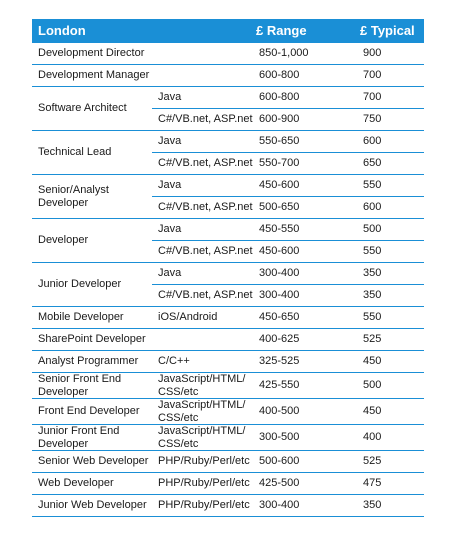  Describe the element at coordinates (63, 240) in the screenshot. I see `role-cell: Developer` at that location.